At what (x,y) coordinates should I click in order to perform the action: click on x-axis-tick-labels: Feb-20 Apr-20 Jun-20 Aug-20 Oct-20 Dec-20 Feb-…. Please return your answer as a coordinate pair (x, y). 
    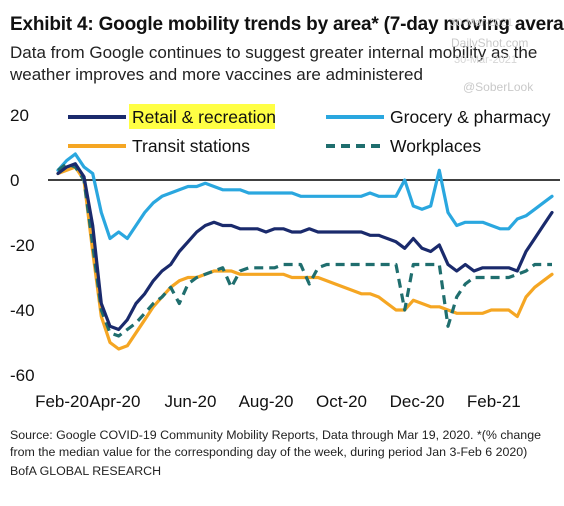
    Looking at the image, I should click on (278, 401).